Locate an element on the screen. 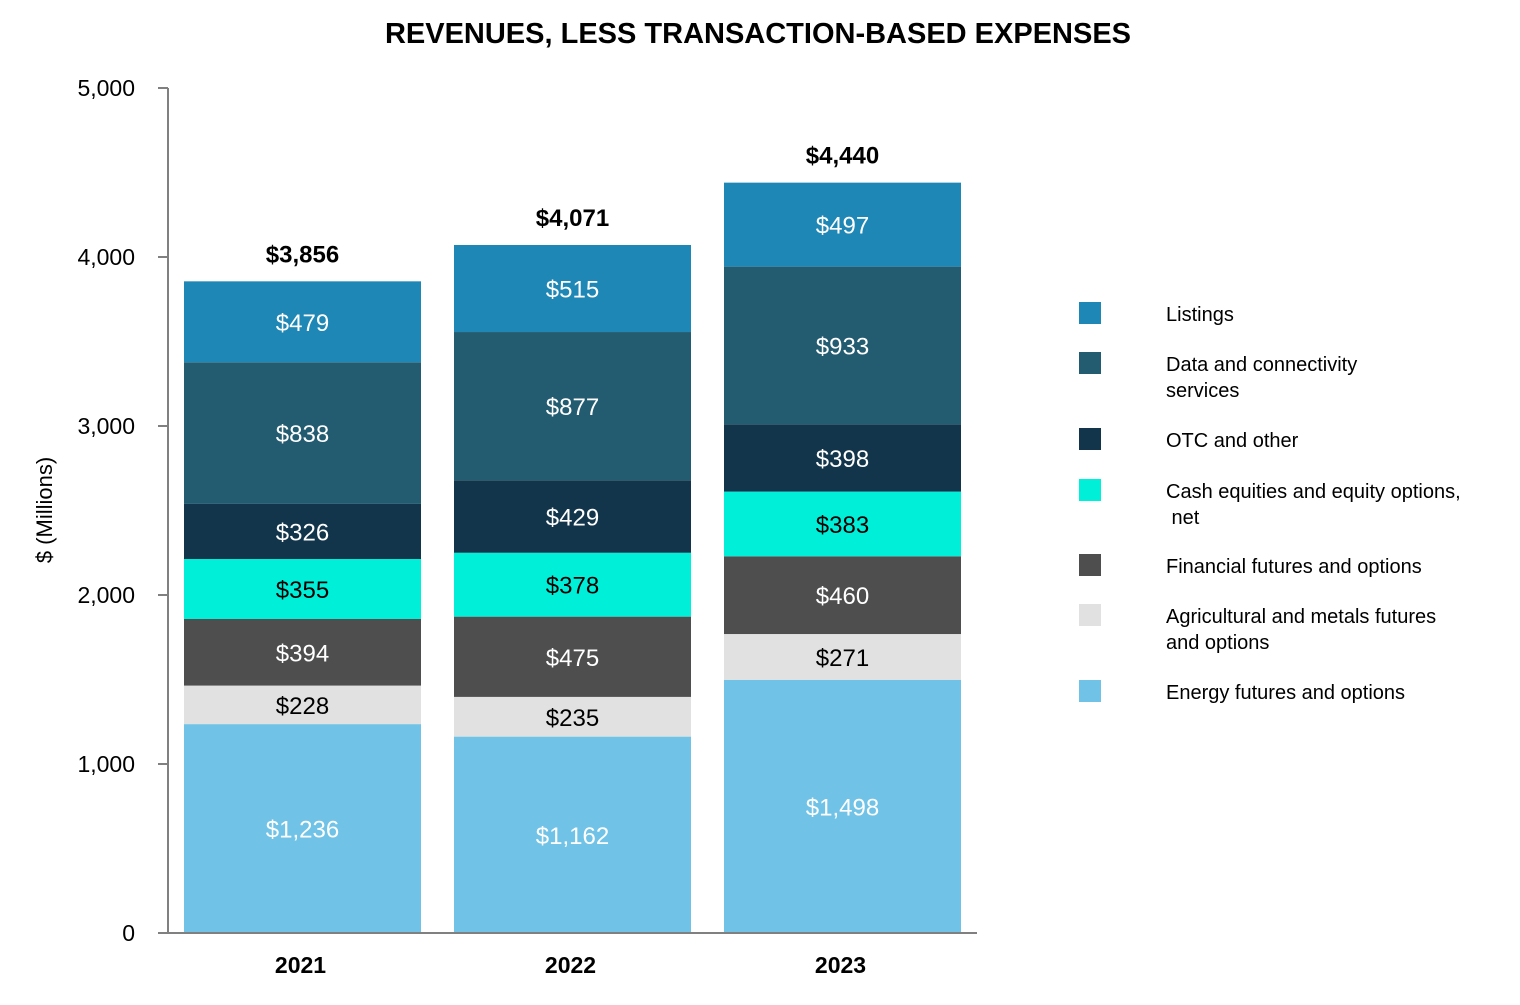 This screenshot has width=1520, height=1005. data-label: $877 is located at coordinates (572, 407).